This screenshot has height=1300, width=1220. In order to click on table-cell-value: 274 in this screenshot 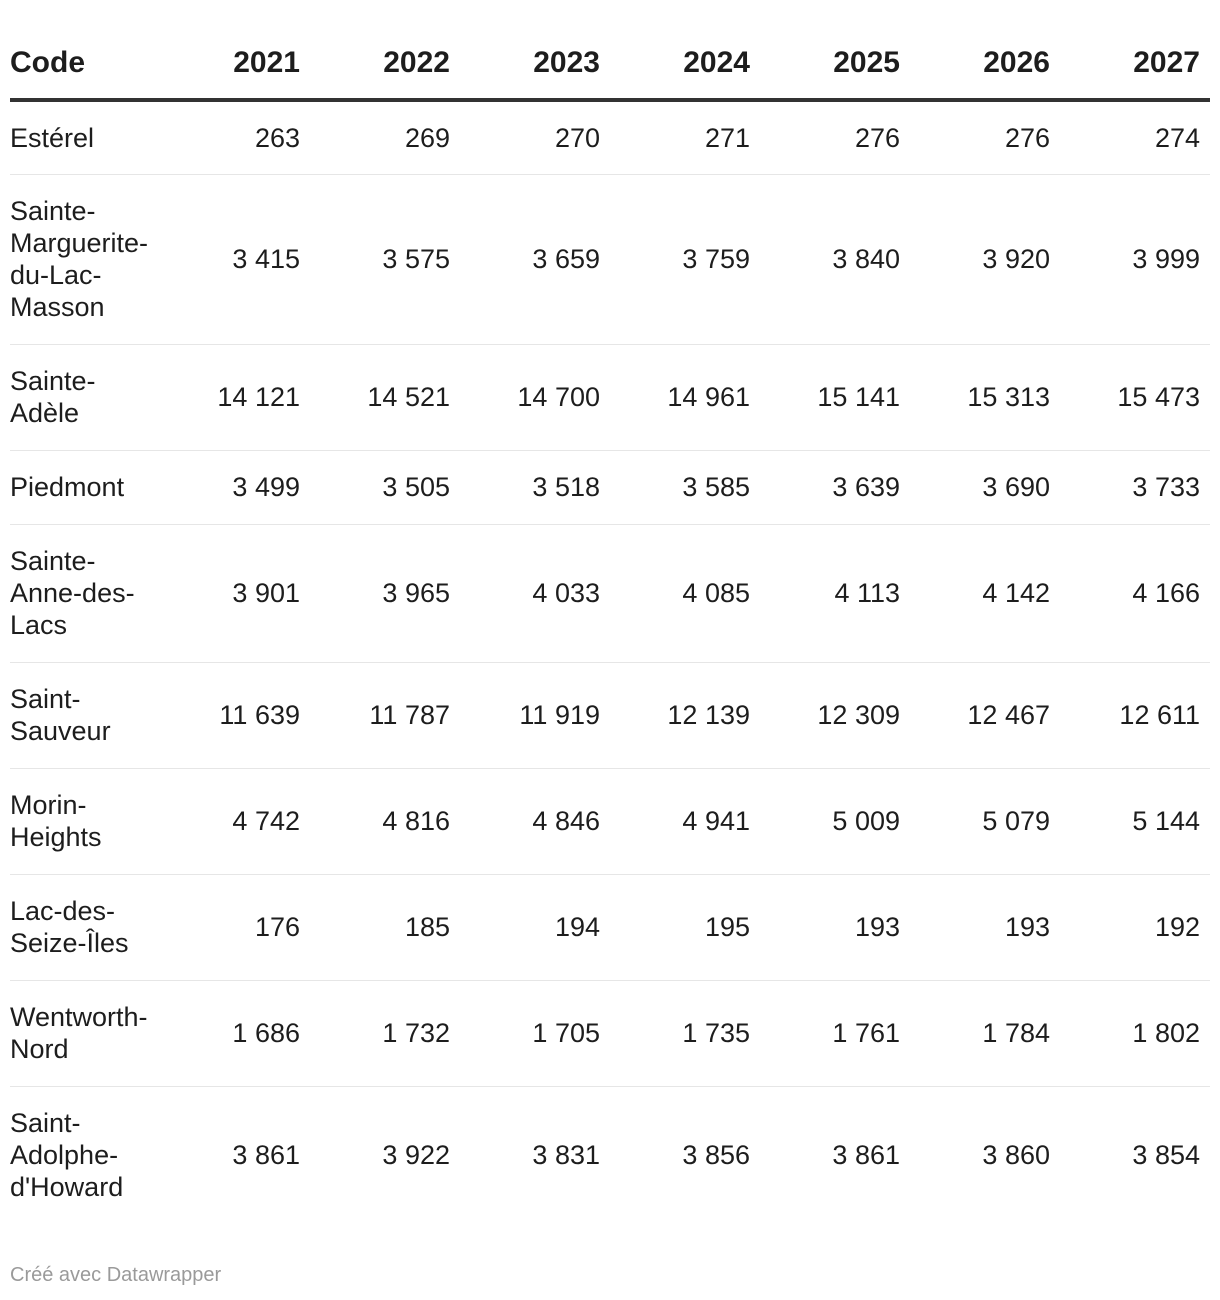, I will do `click(1135, 137)`.